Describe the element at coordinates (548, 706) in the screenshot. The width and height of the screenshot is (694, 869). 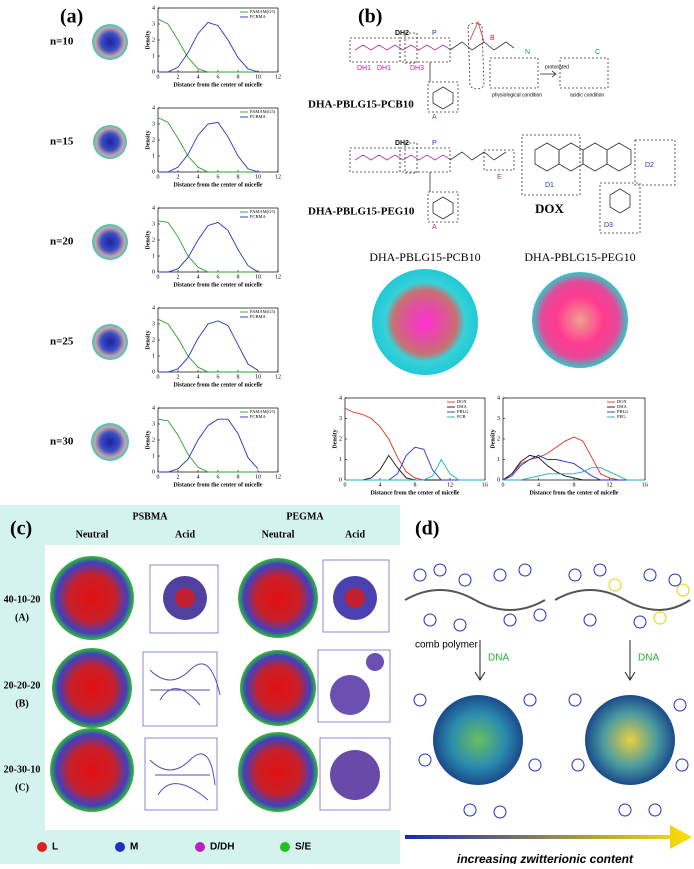
I see `panel-d-art` at that location.